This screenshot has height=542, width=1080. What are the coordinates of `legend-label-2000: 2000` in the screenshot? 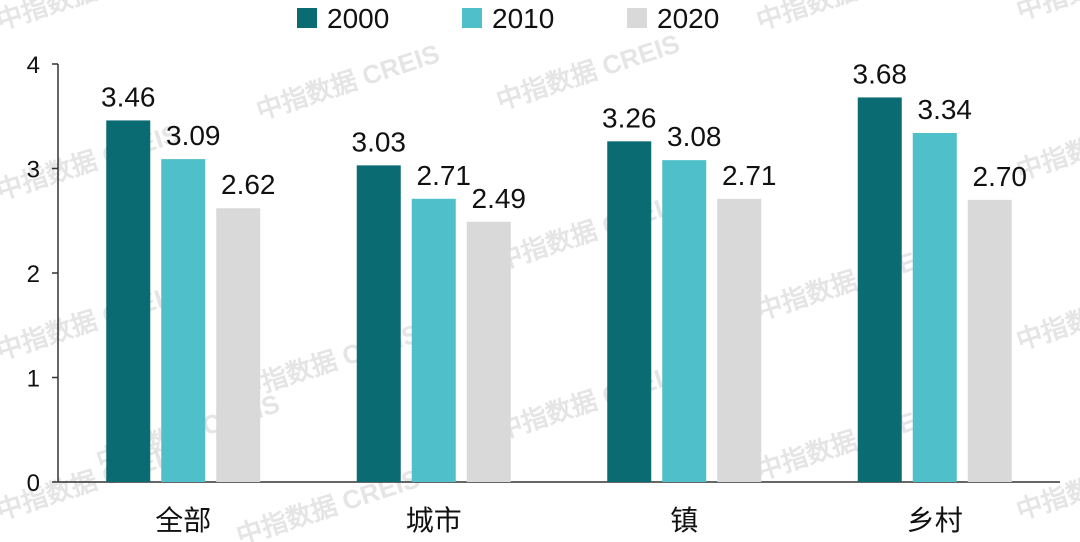 It's located at (358, 18).